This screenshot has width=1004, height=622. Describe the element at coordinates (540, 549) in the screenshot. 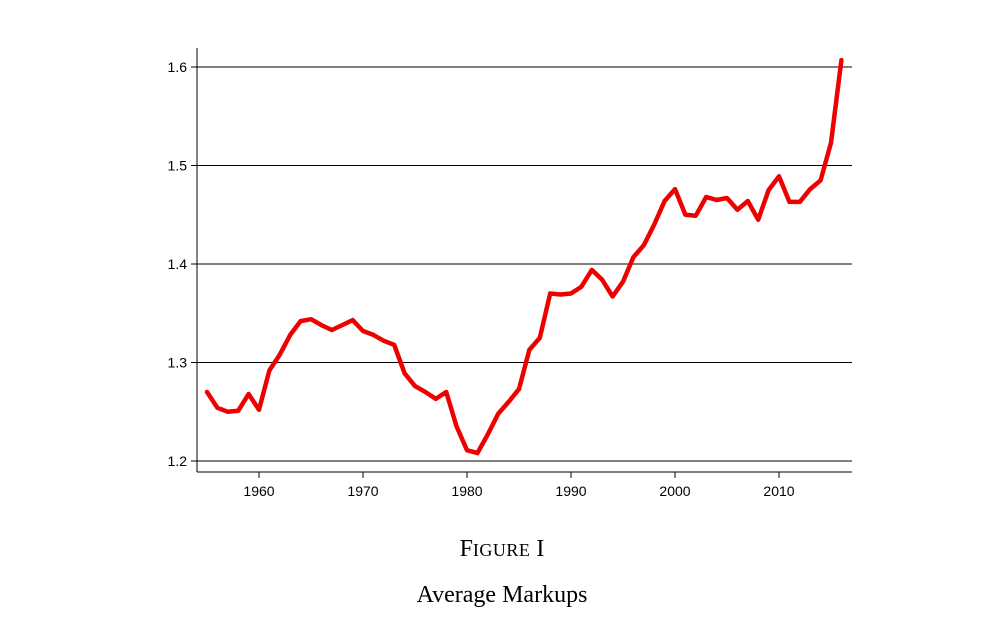

I see `figure-number: I` at that location.